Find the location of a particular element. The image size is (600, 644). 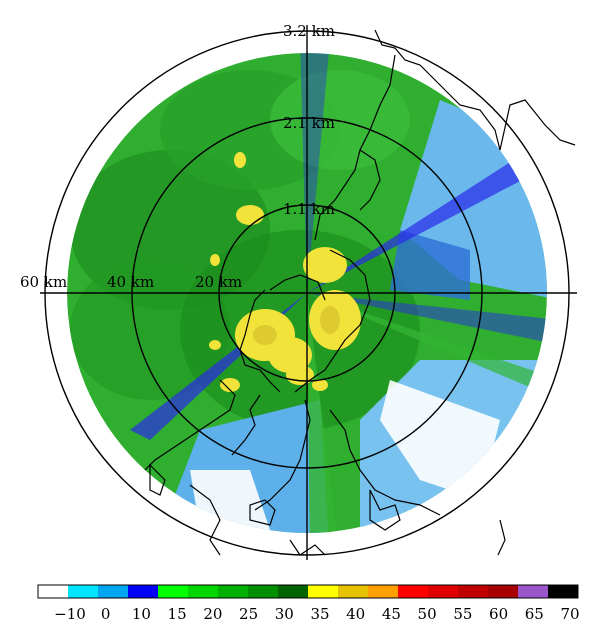

colorbar-tick-label: 45 is located at coordinates (391, 614).